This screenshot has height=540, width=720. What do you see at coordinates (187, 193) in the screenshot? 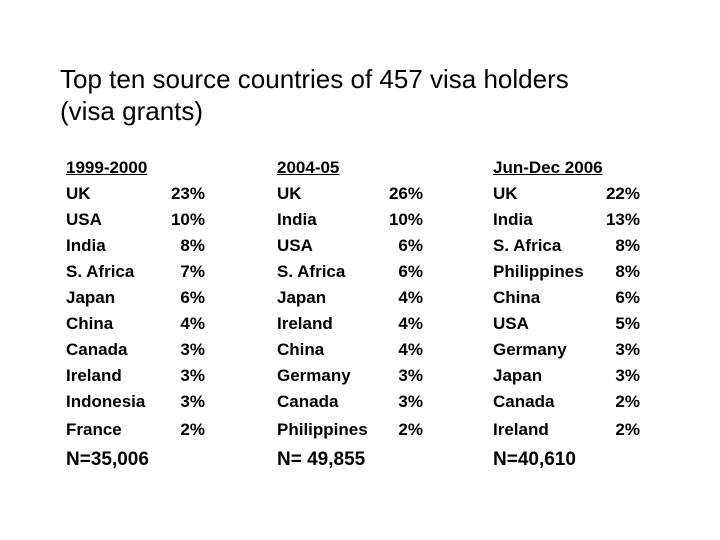
I see `percentage: 23%` at bounding box center [187, 193].